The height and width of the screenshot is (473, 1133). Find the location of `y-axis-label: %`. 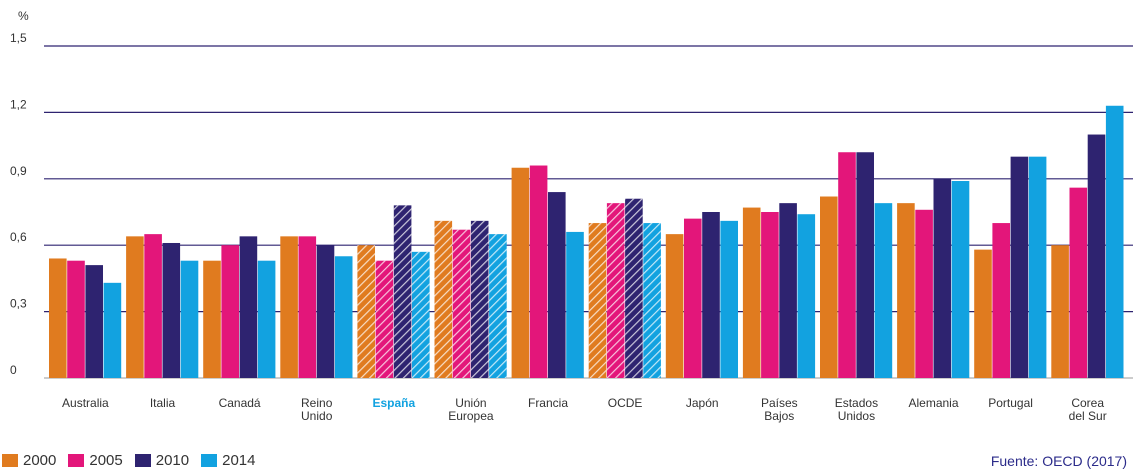

y-axis-label: % is located at coordinates (23, 16).